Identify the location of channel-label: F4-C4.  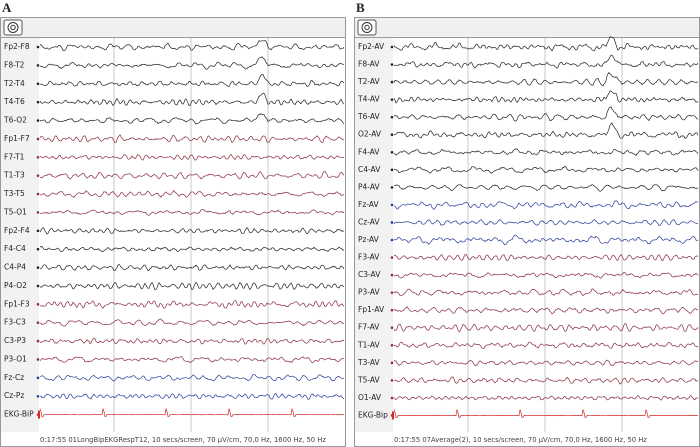
(15, 248).